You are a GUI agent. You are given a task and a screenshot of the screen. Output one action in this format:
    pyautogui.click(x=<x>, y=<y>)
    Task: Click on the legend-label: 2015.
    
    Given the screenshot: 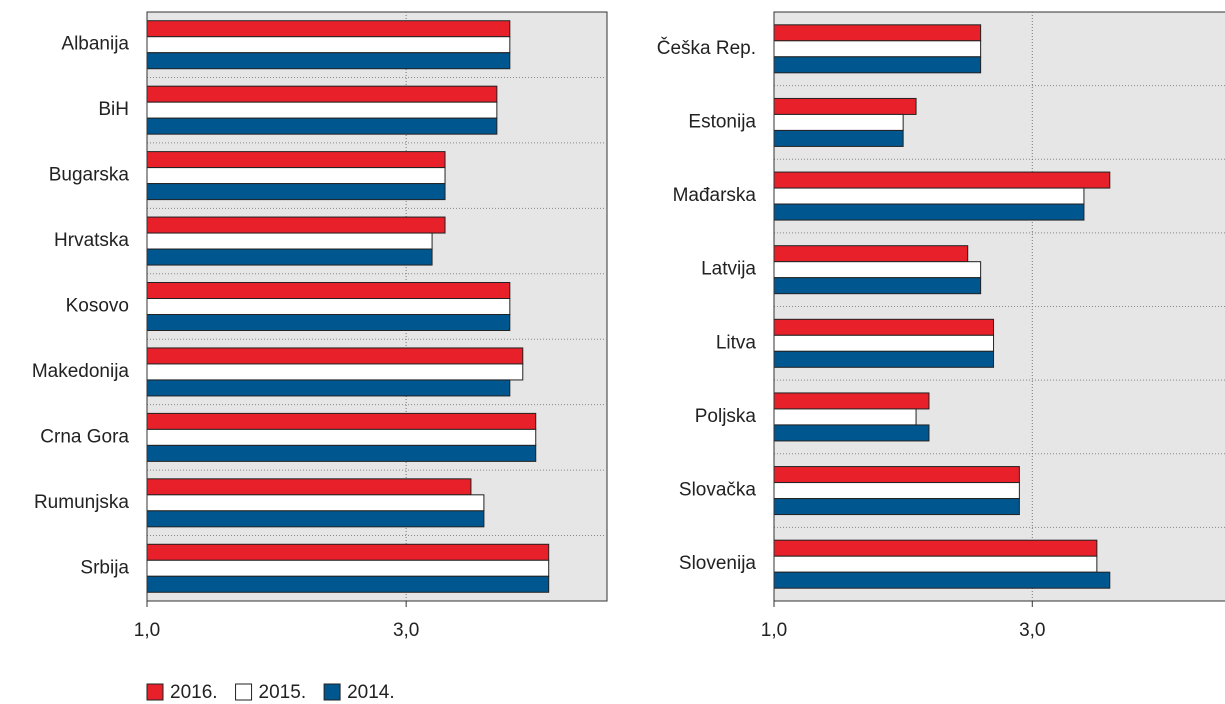 What is the action you would take?
    pyautogui.click(x=283, y=692)
    